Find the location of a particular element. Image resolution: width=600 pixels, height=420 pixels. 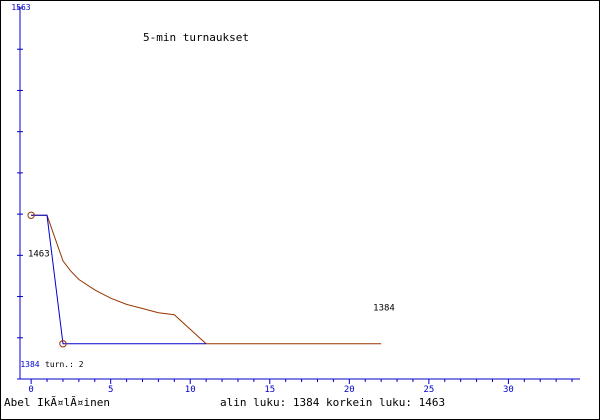

x-tick-label: 25 is located at coordinates (428, 390).